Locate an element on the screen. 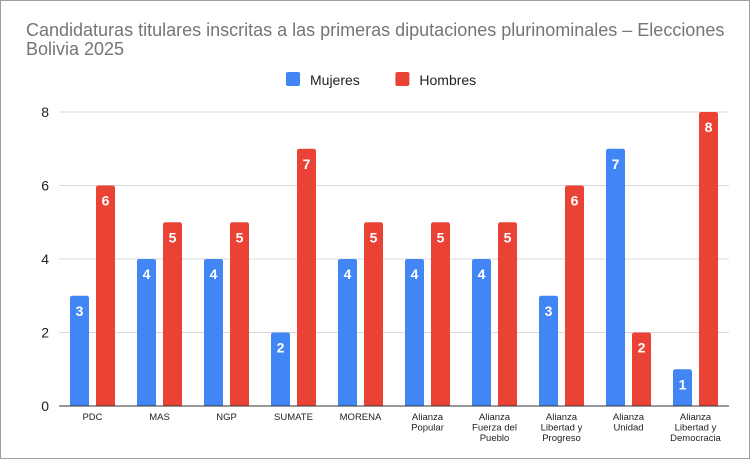 The height and width of the screenshot is (459, 750). x-tick-label: SUMATE is located at coordinates (293, 417).